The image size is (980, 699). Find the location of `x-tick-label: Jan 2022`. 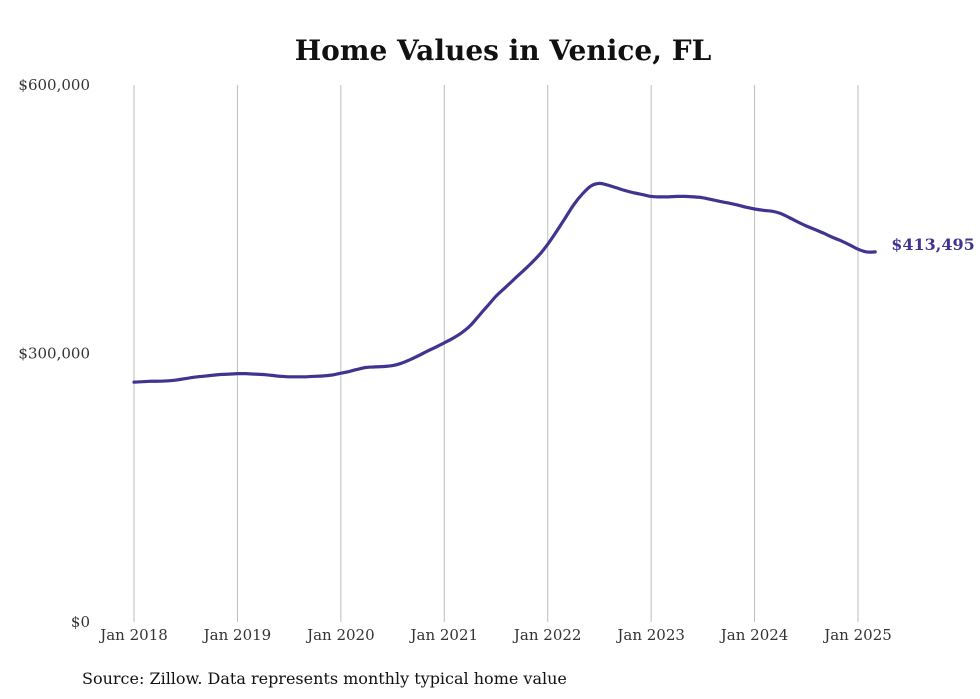

x-tick-label: Jan 2022 is located at coordinates (547, 635).